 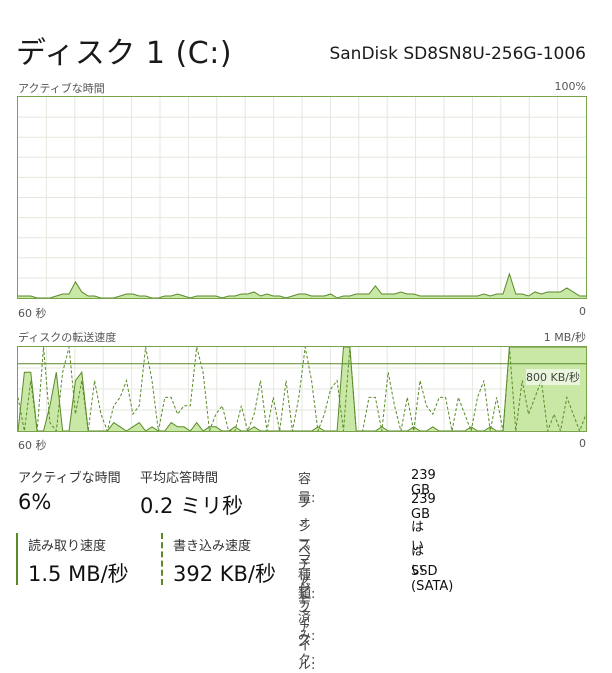 I want to click on active-time-stat-label: アクティブな時間, so click(x=69, y=478).